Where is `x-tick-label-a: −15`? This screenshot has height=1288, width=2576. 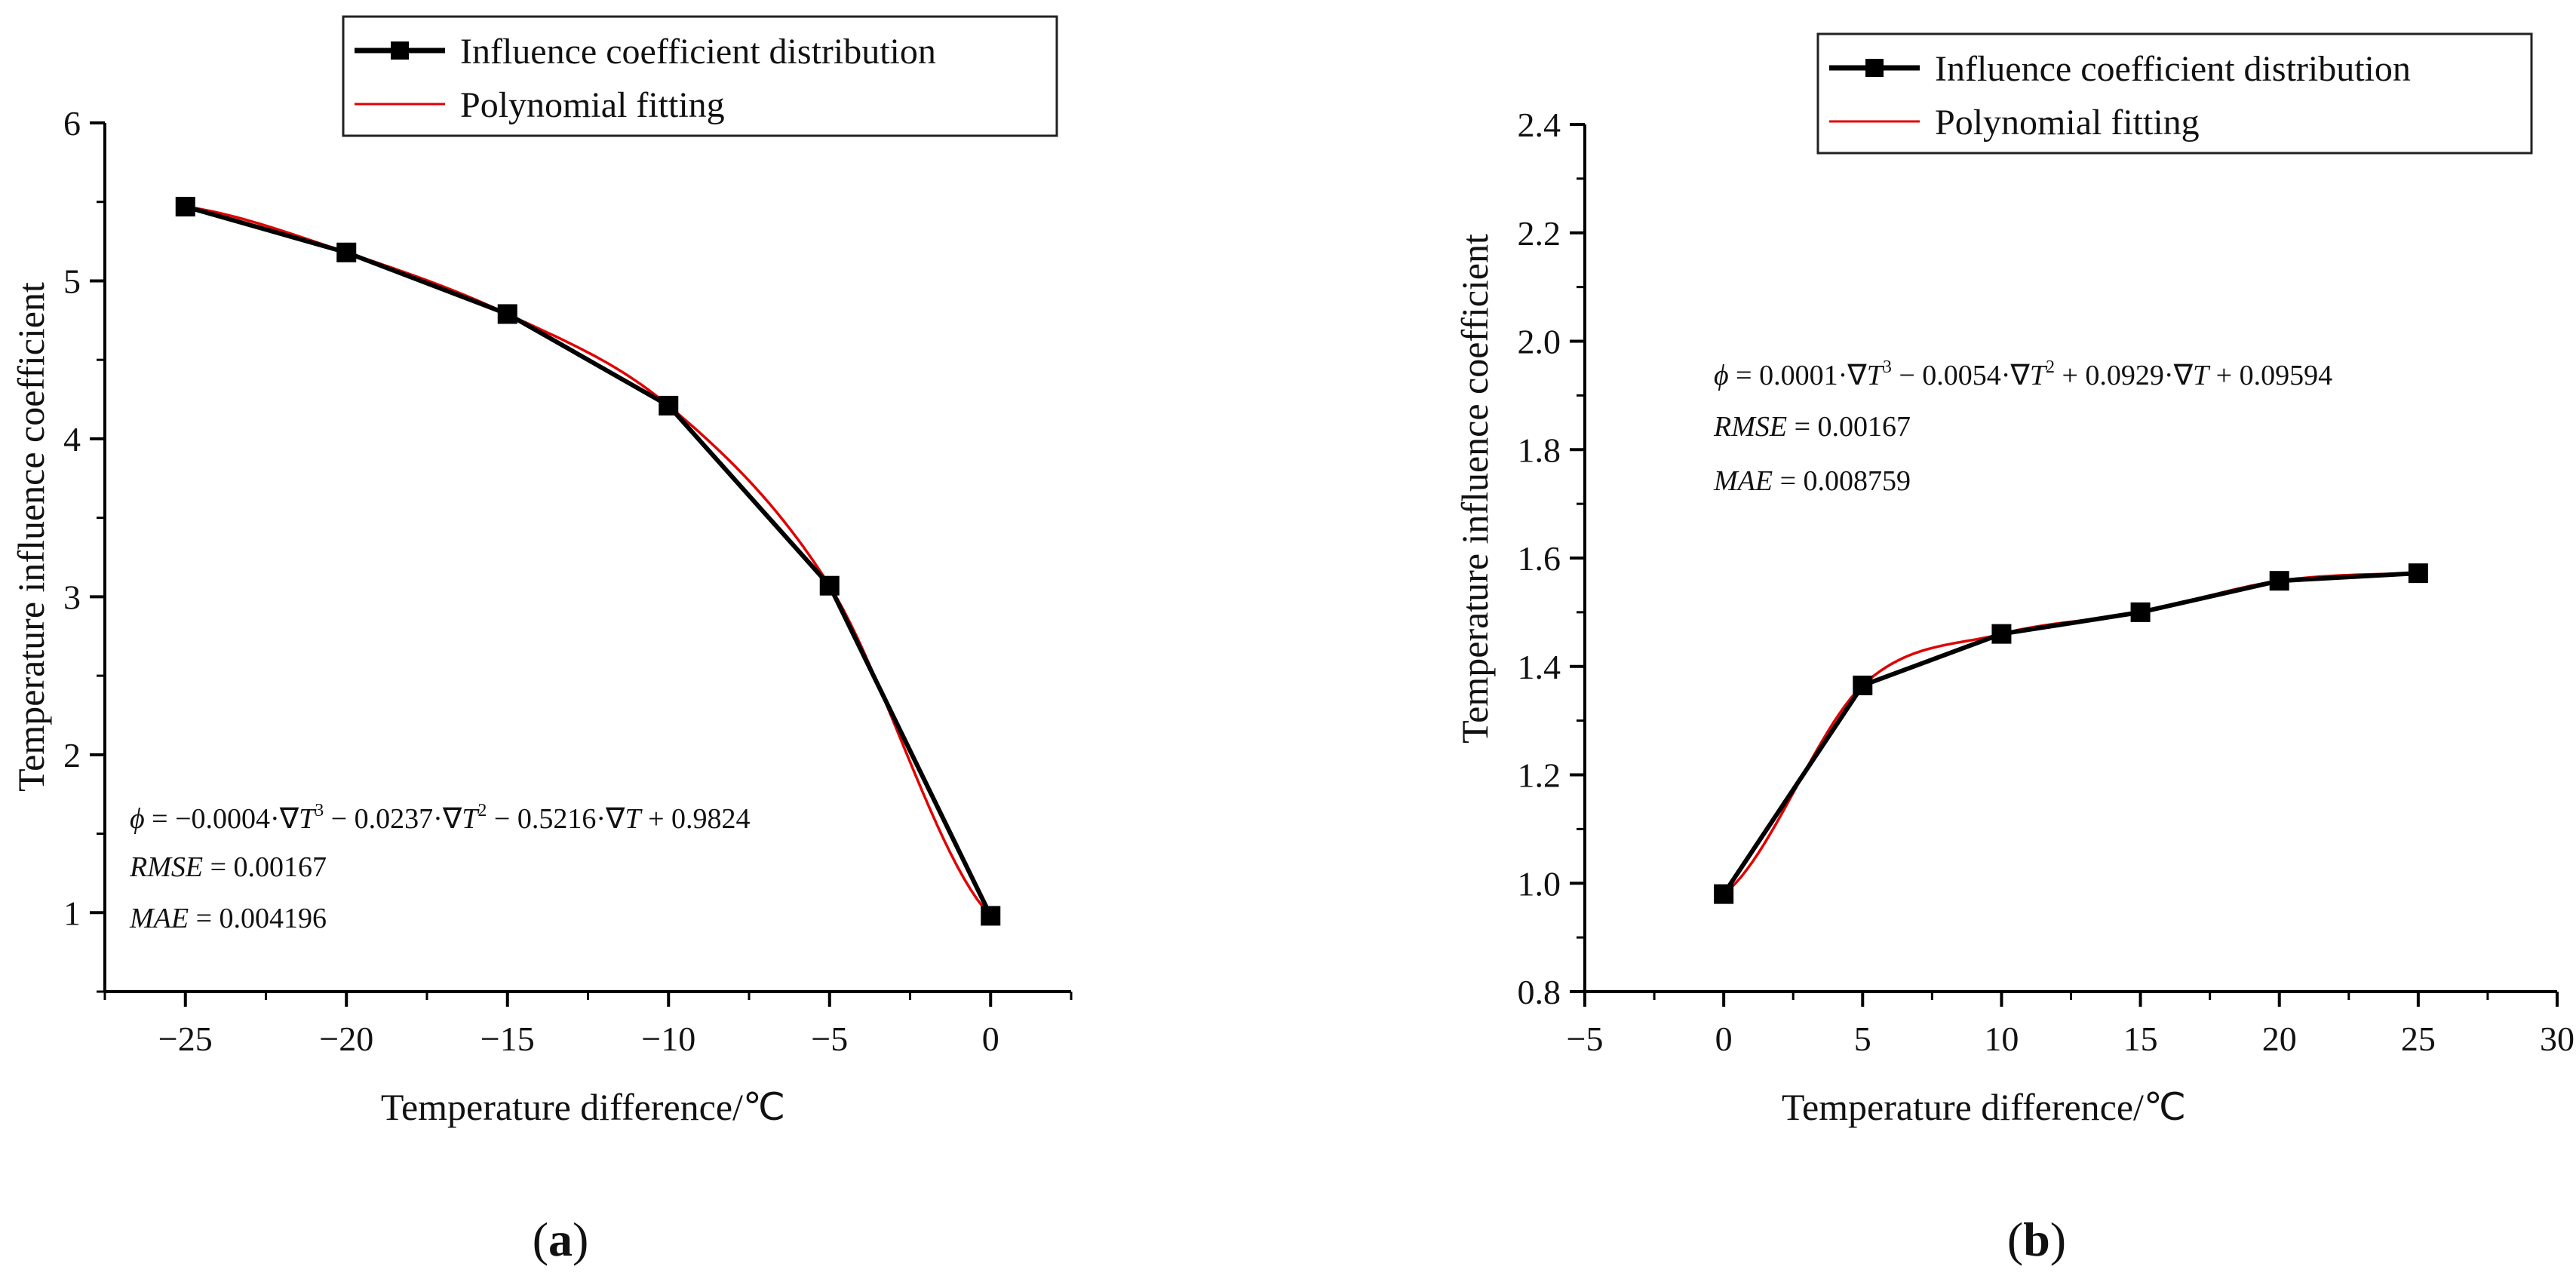
x-tick-label-a: −15 is located at coordinates (508, 1039).